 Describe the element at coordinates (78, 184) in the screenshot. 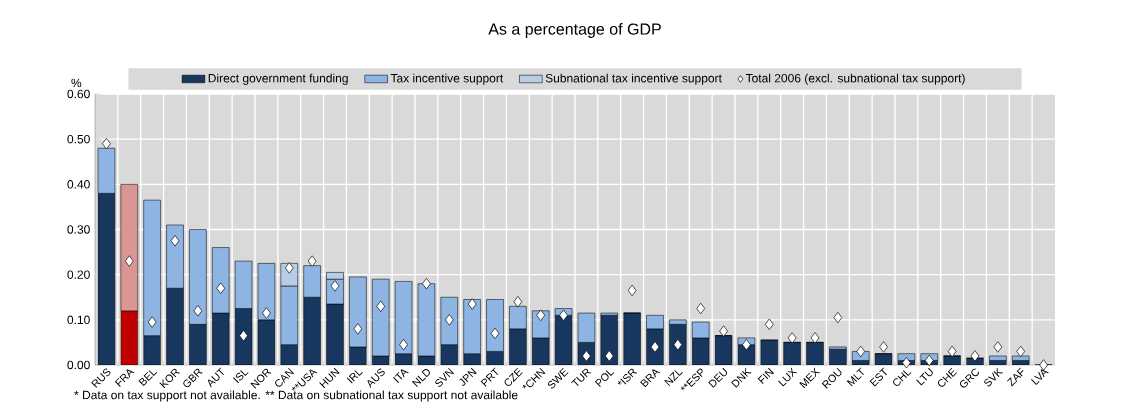

I see `y-tick-label: 0.40` at that location.